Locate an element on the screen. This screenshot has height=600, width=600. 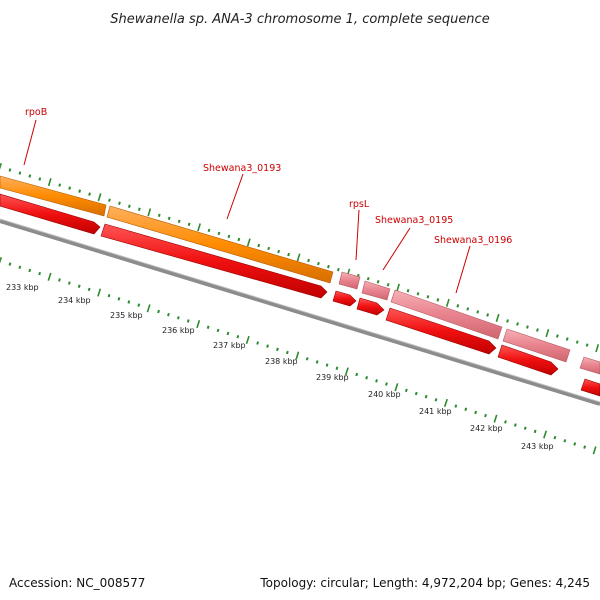
kbp-label: 233 kbp is located at coordinates (22, 287).